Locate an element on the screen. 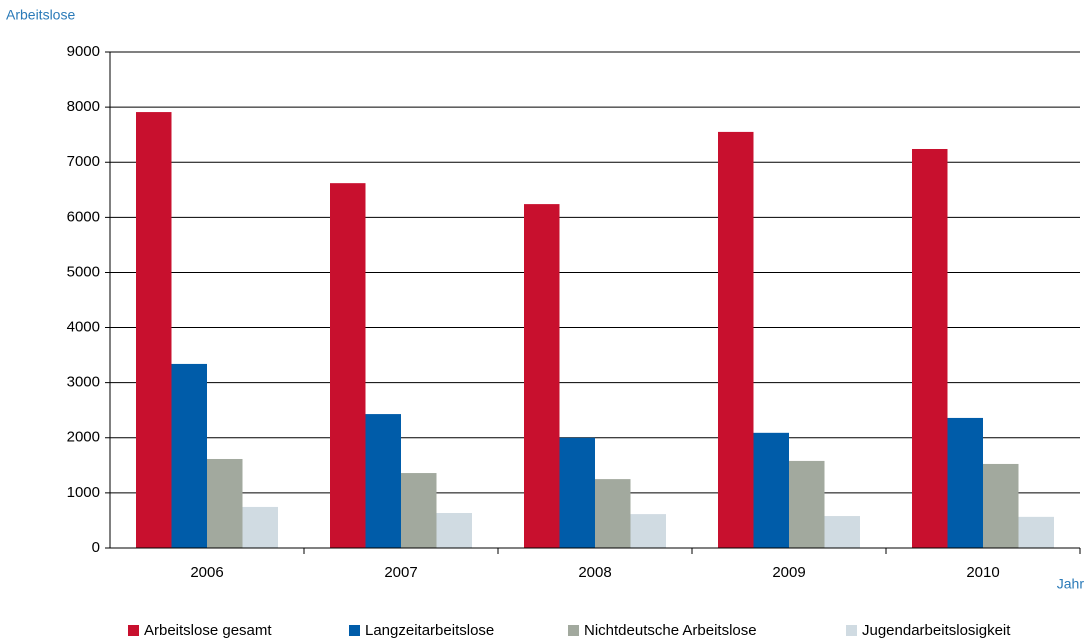 The height and width of the screenshot is (641, 1089). x-axis-title: Jahr is located at coordinates (1071, 584).